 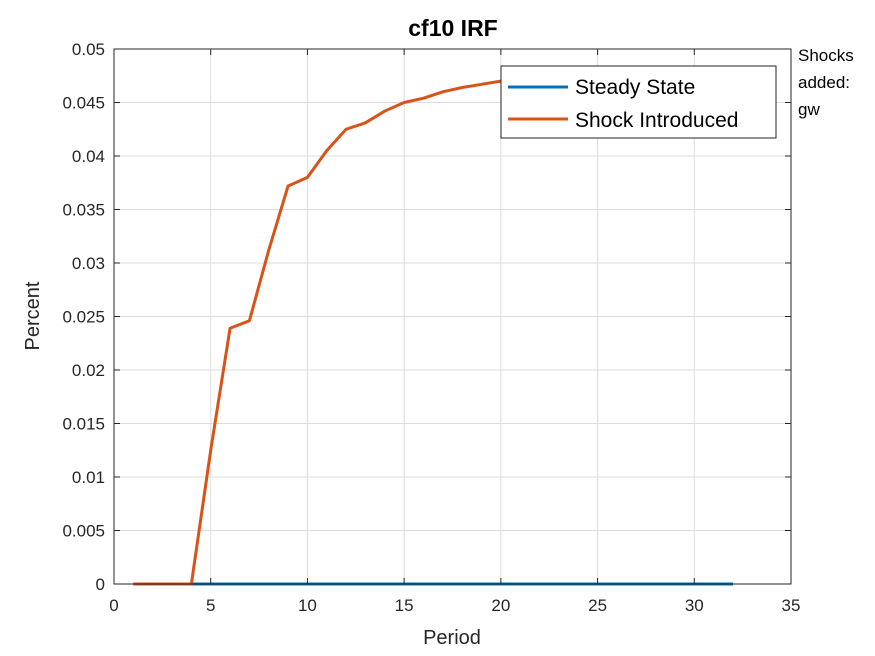 I want to click on x-tick-label: 5, so click(x=210, y=605).